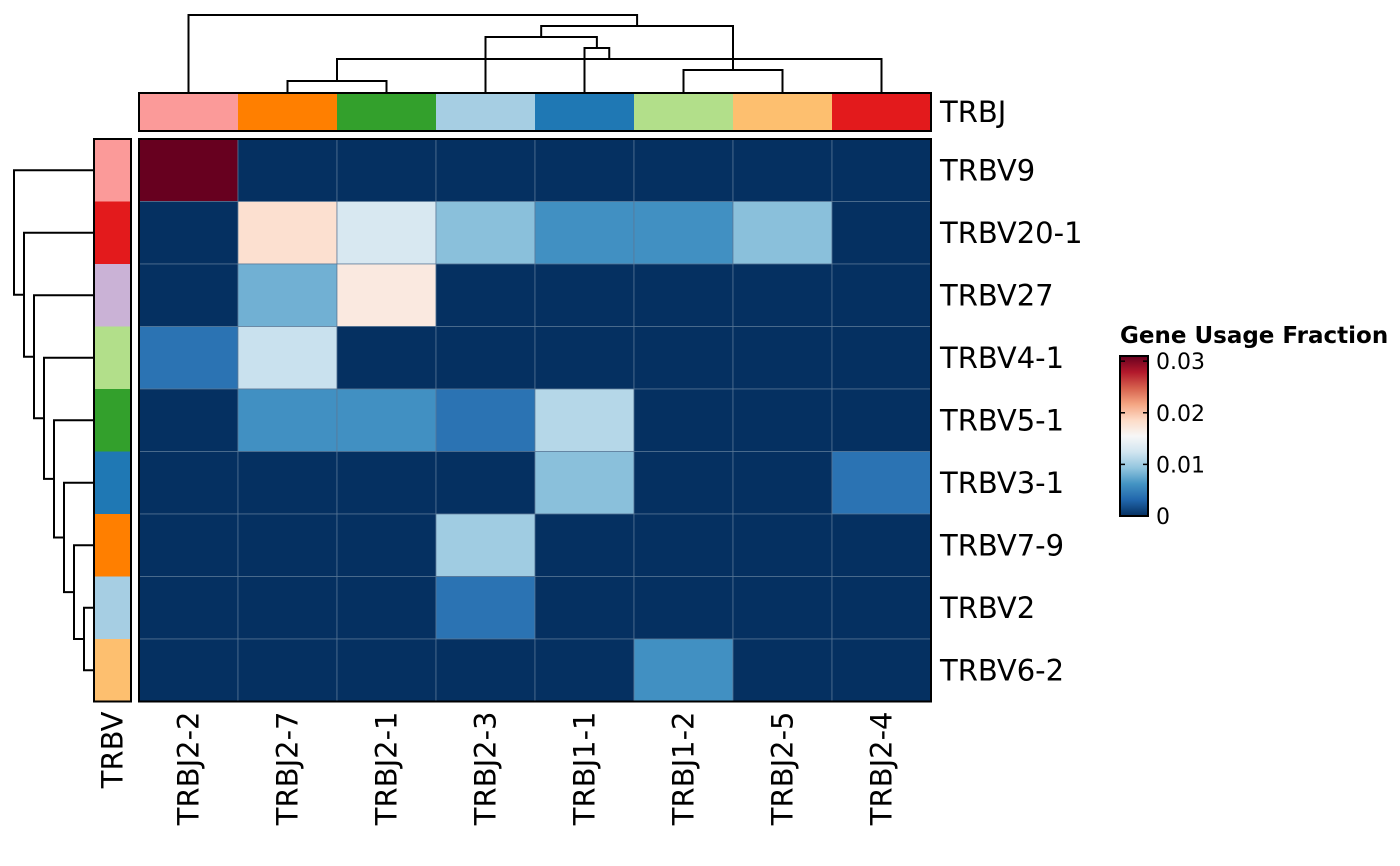 The width and height of the screenshot is (1400, 866). What do you see at coordinates (987, 608) in the screenshot?
I see `row-label: TRBV2` at bounding box center [987, 608].